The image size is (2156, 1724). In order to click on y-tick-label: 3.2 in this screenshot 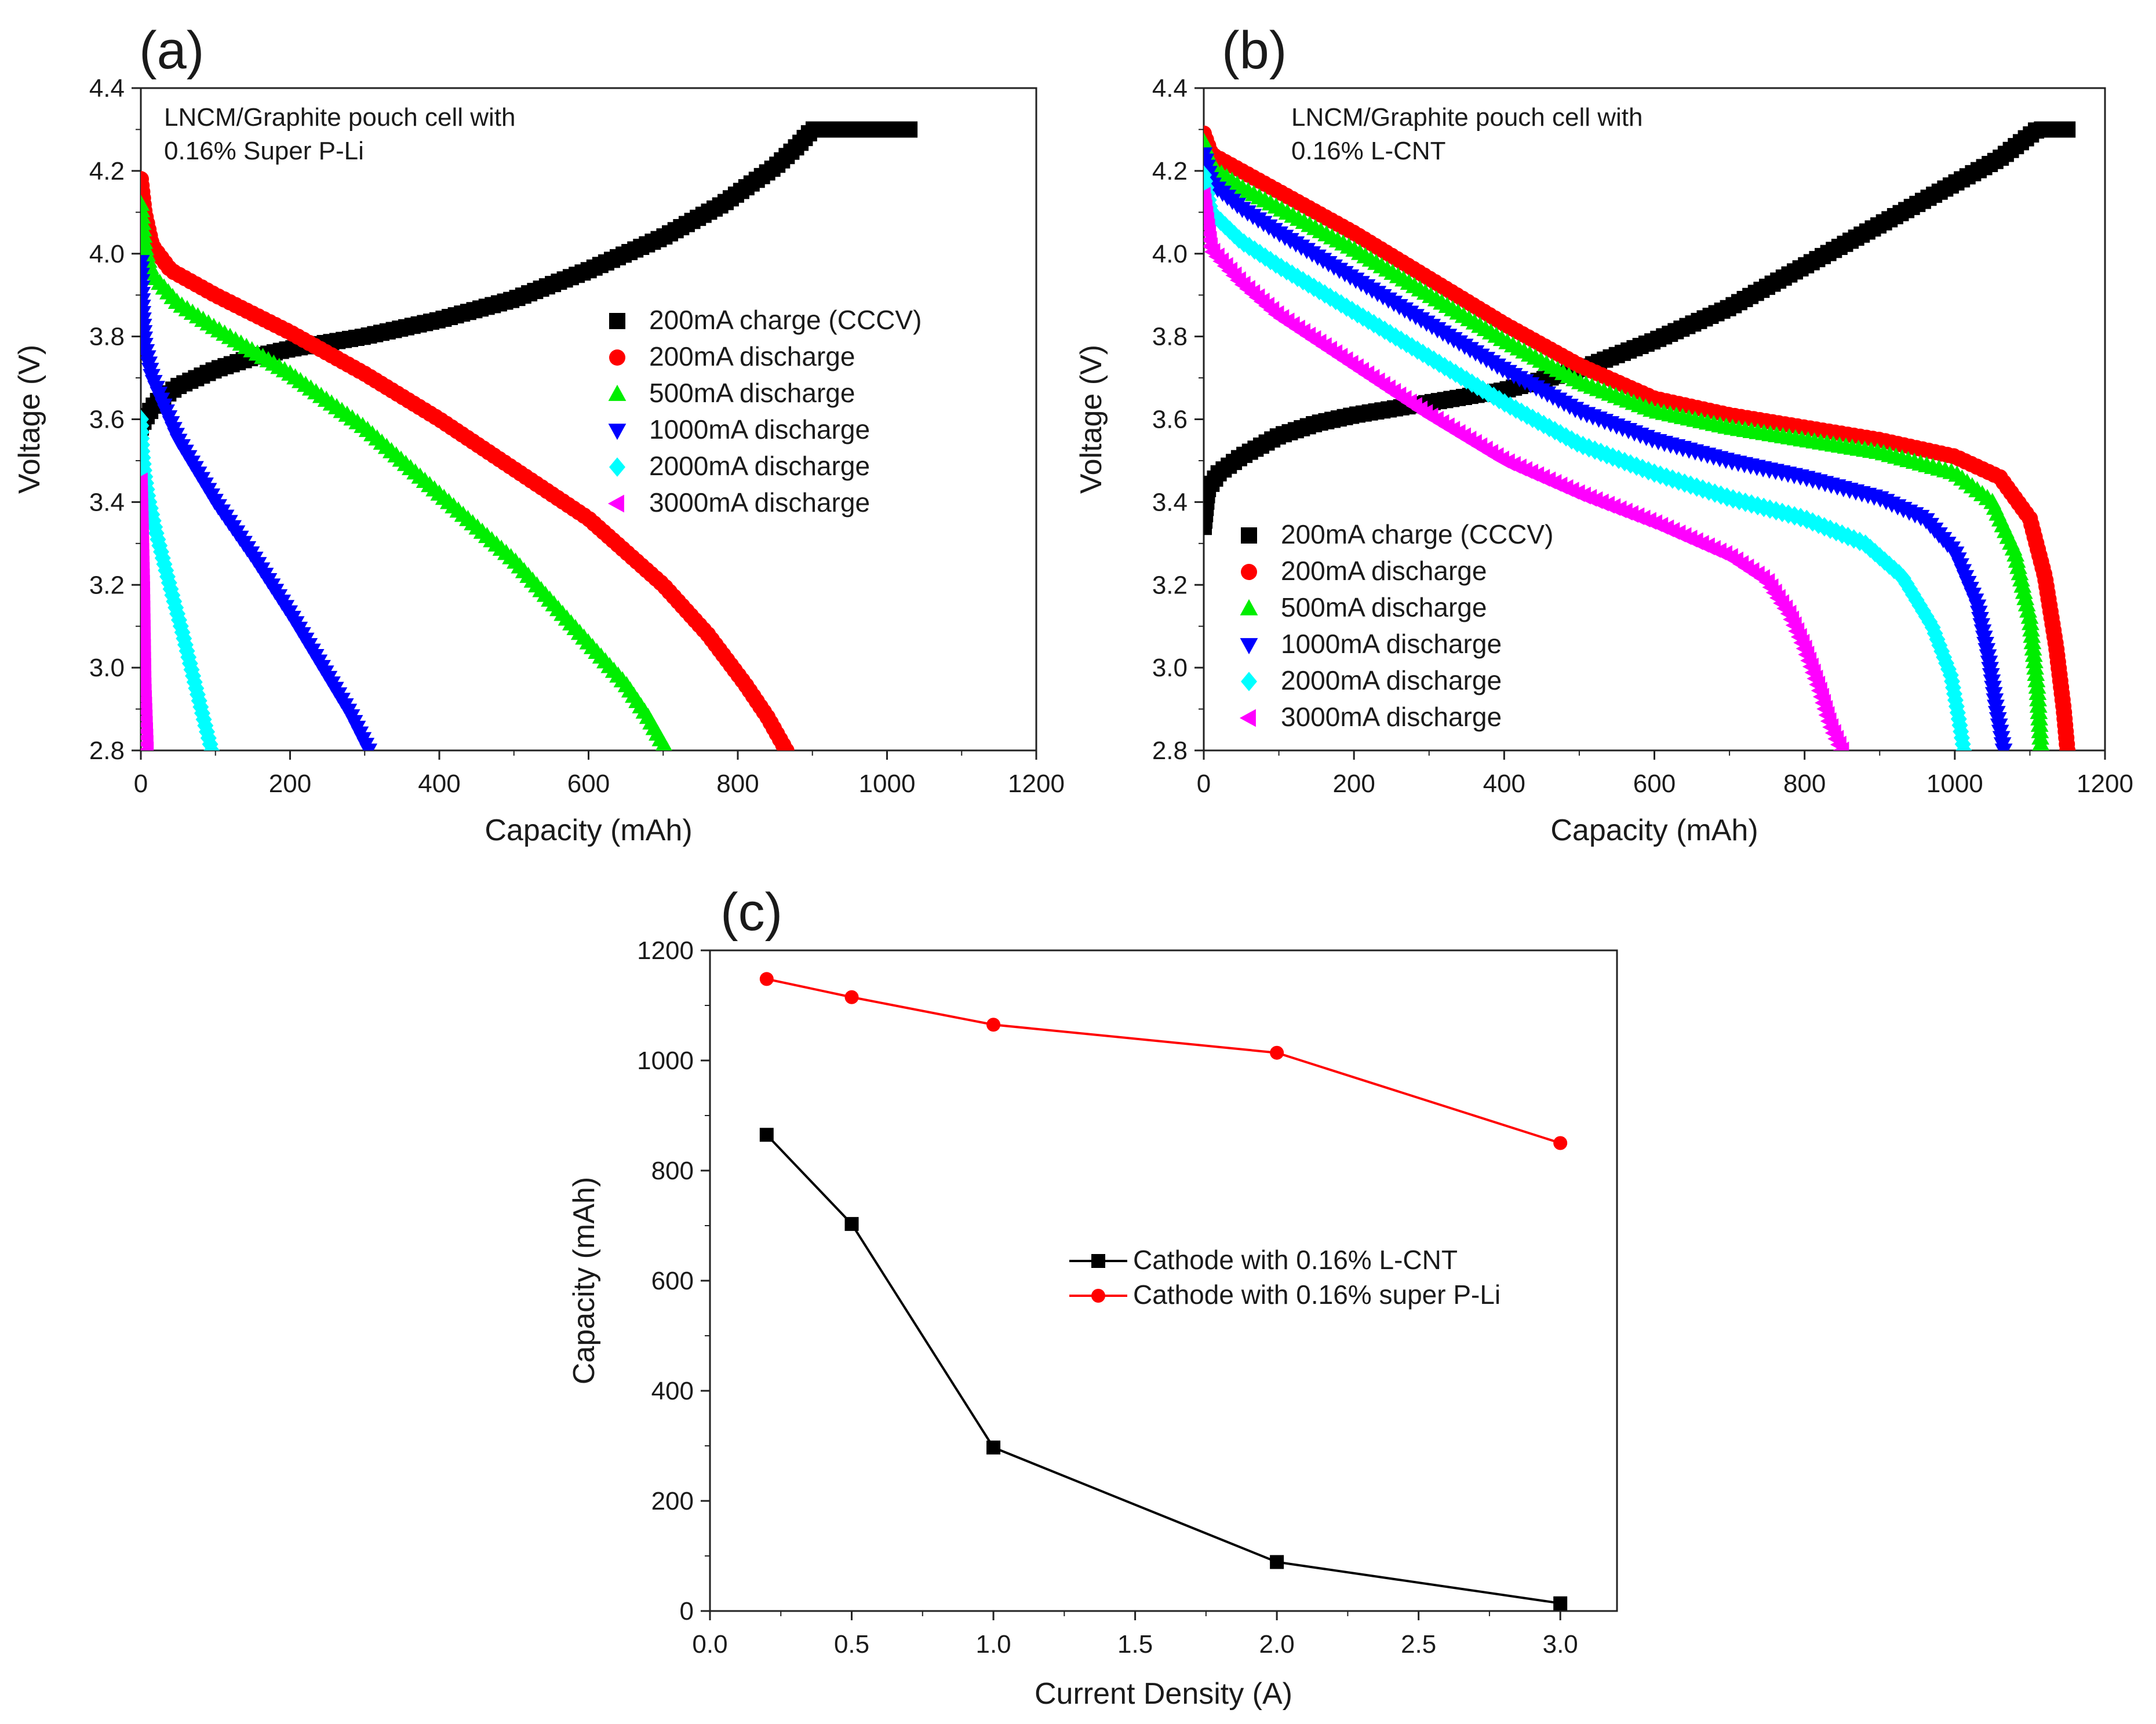, I will do `click(1170, 585)`.